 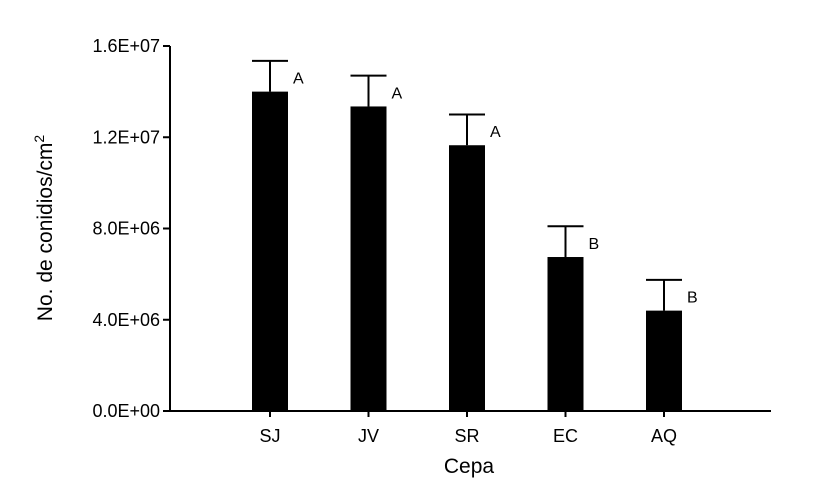 I want to click on x-tick-label-sj: SJ, so click(x=269, y=436).